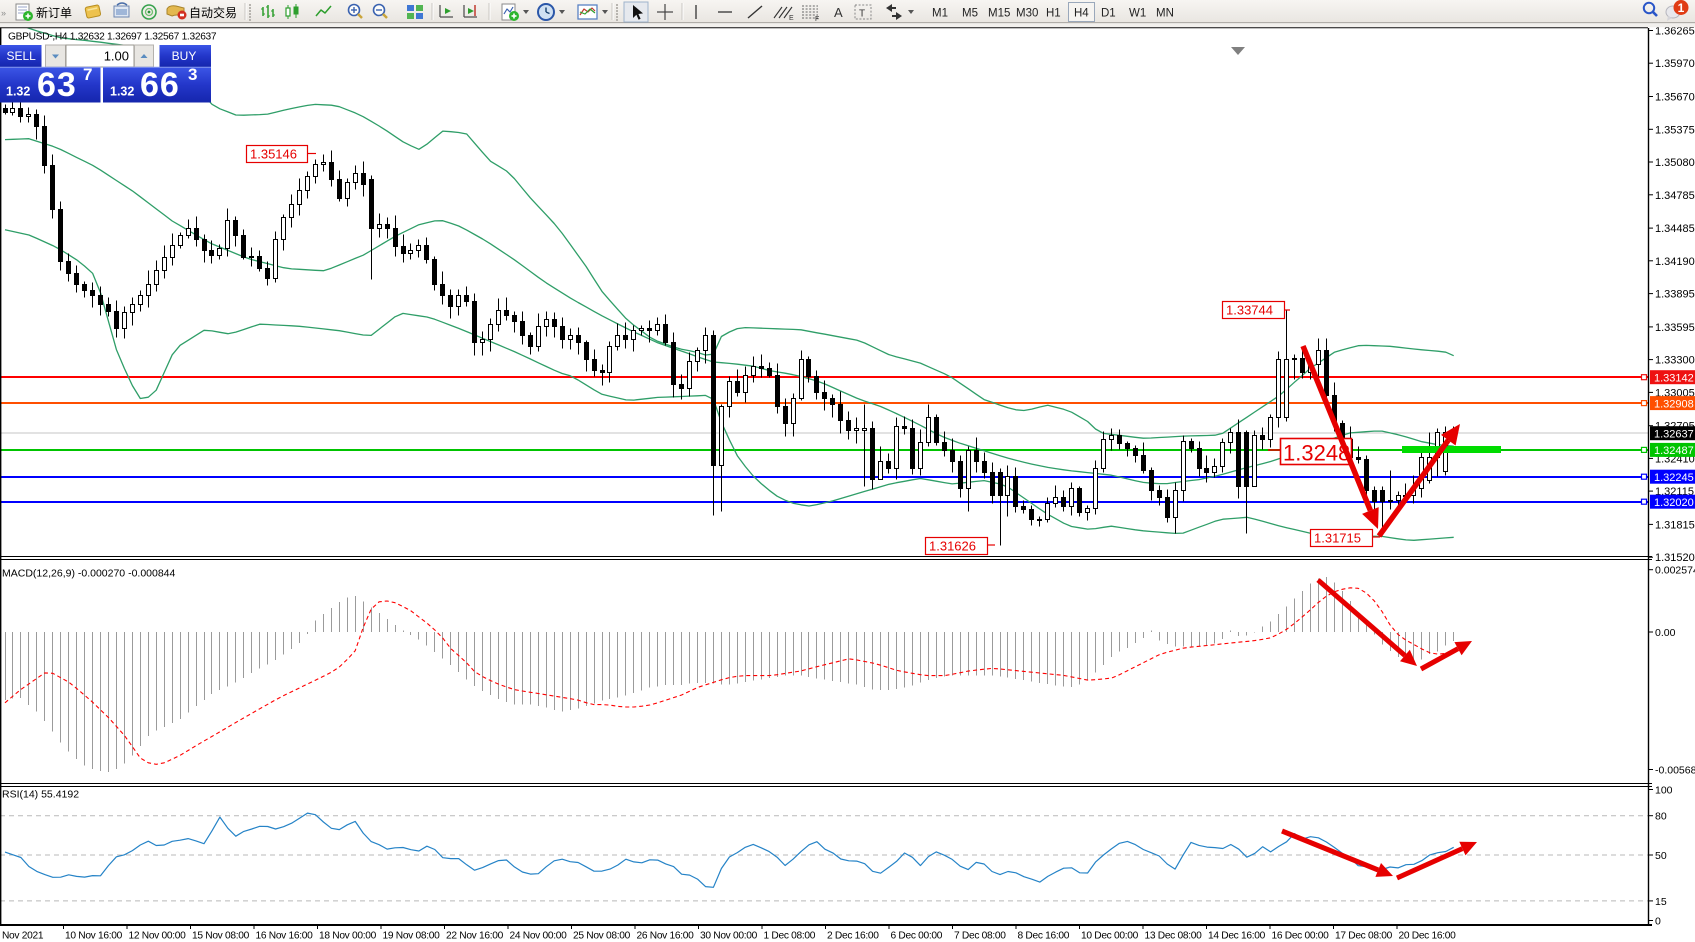 Image resolution: width=1695 pixels, height=942 pixels. Describe the element at coordinates (192, 74) in the screenshot. I see `svg-text: 3` at that location.